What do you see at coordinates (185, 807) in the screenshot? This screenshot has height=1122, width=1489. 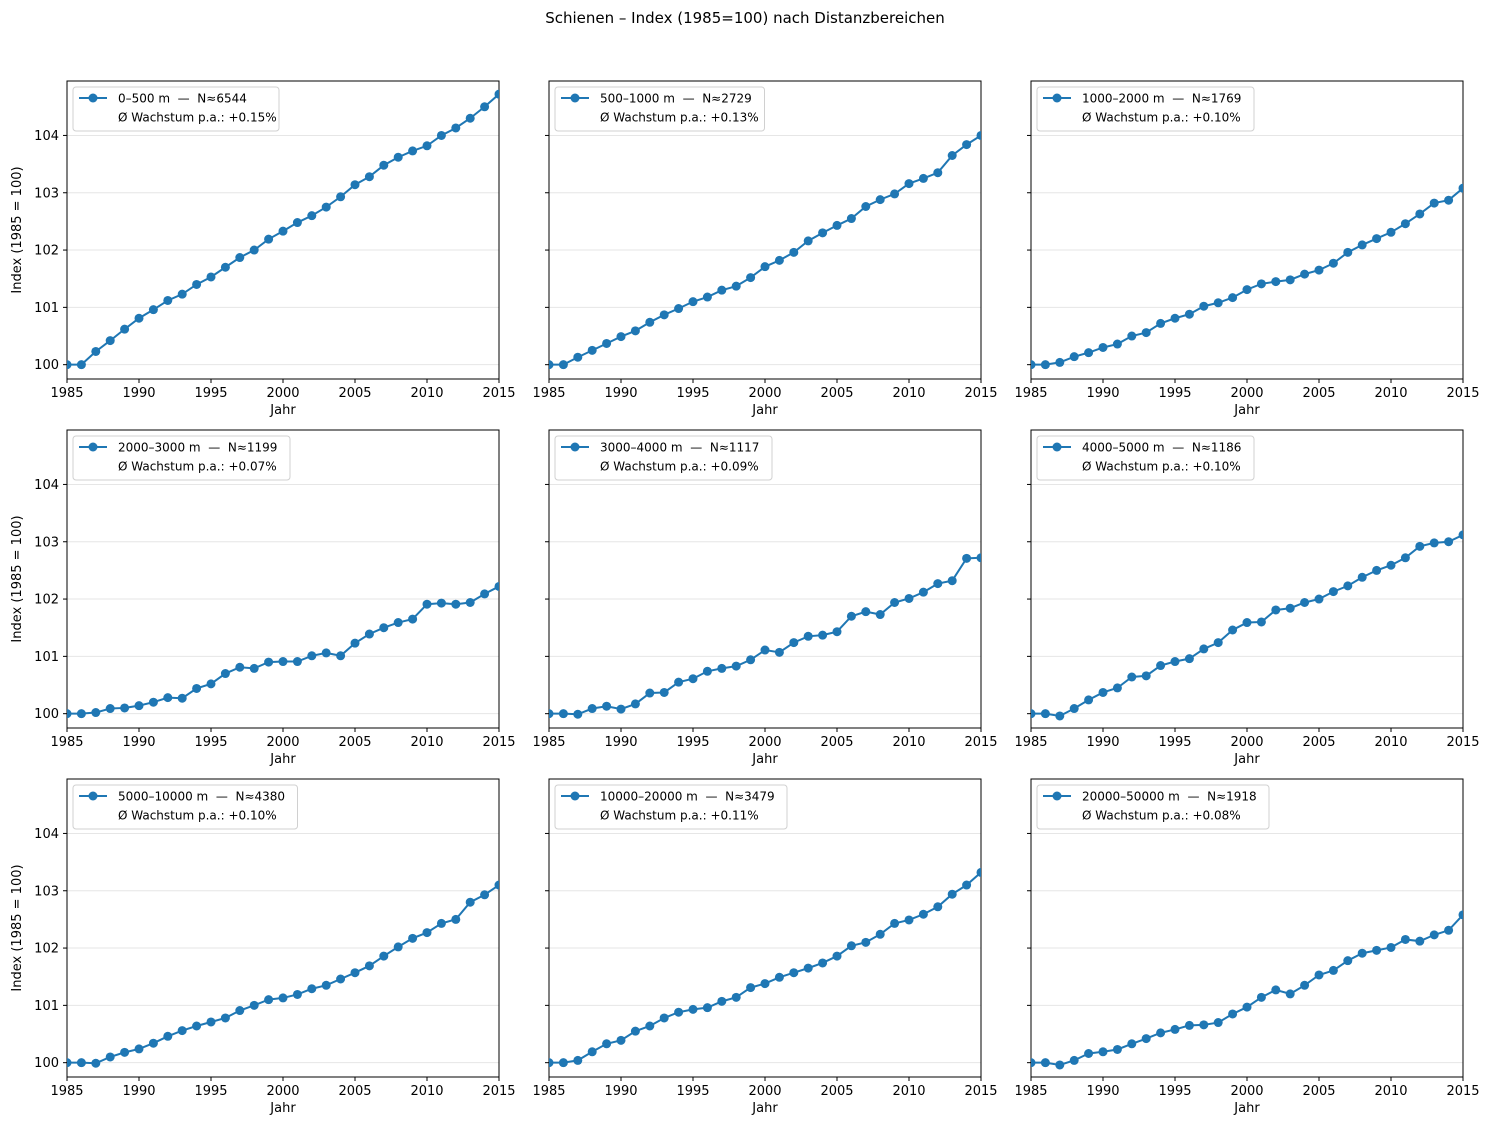 I see `legend-box` at bounding box center [185, 807].